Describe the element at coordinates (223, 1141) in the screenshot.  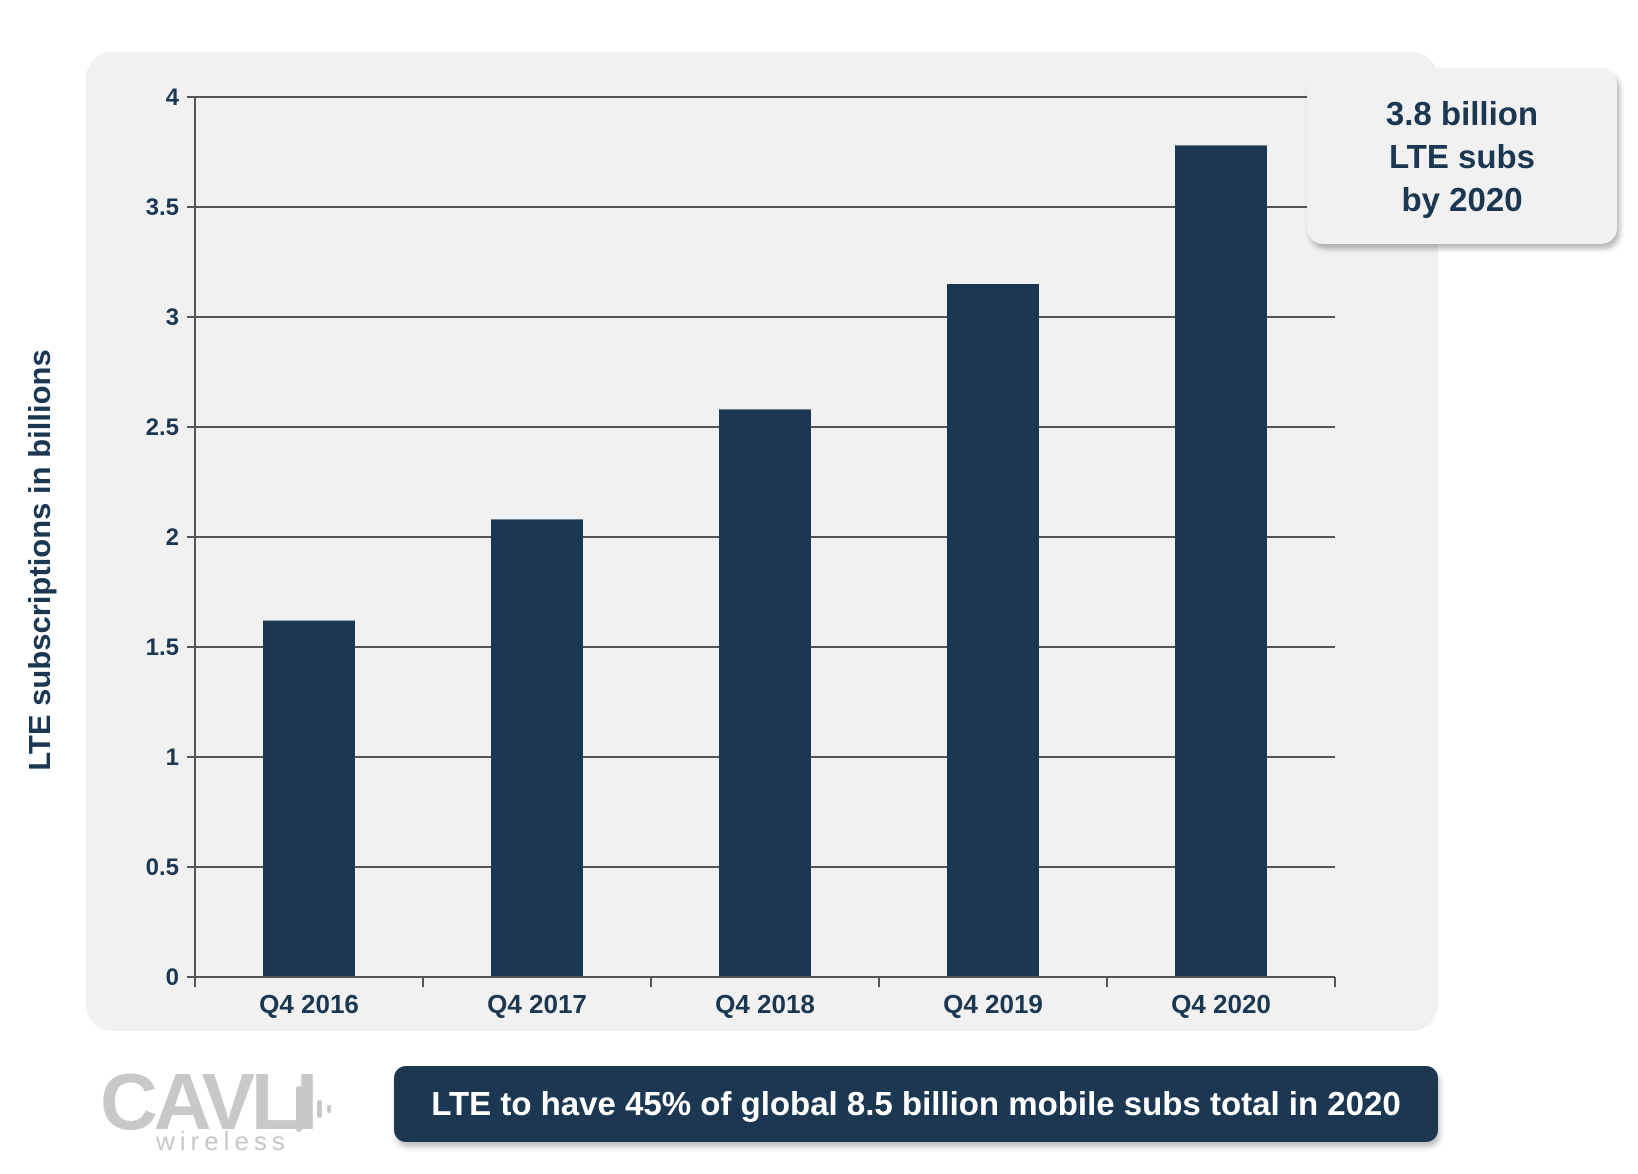
I see `logo-subtitle: wireless` at that location.